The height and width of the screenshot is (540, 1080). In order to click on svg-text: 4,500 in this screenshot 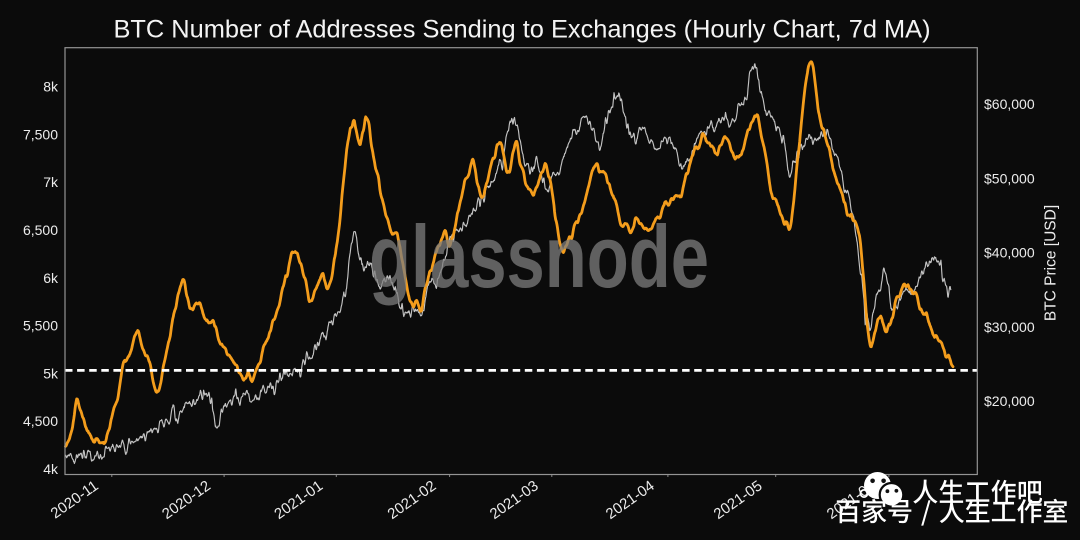, I will do `click(40, 421)`.